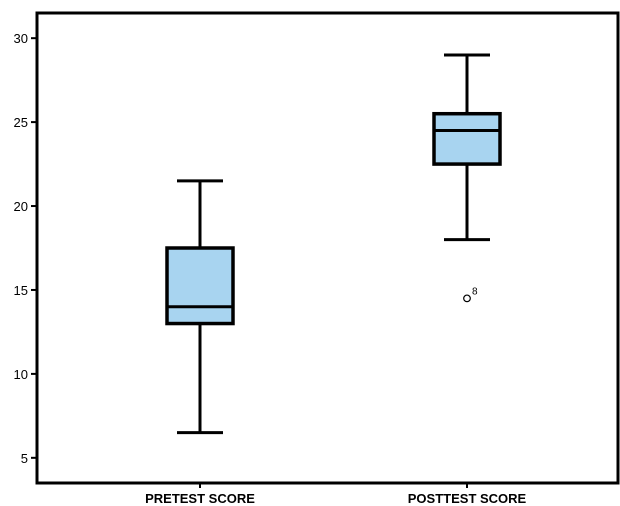 This screenshot has height=506, width=620. I want to click on outlier-point, so click(467, 298).